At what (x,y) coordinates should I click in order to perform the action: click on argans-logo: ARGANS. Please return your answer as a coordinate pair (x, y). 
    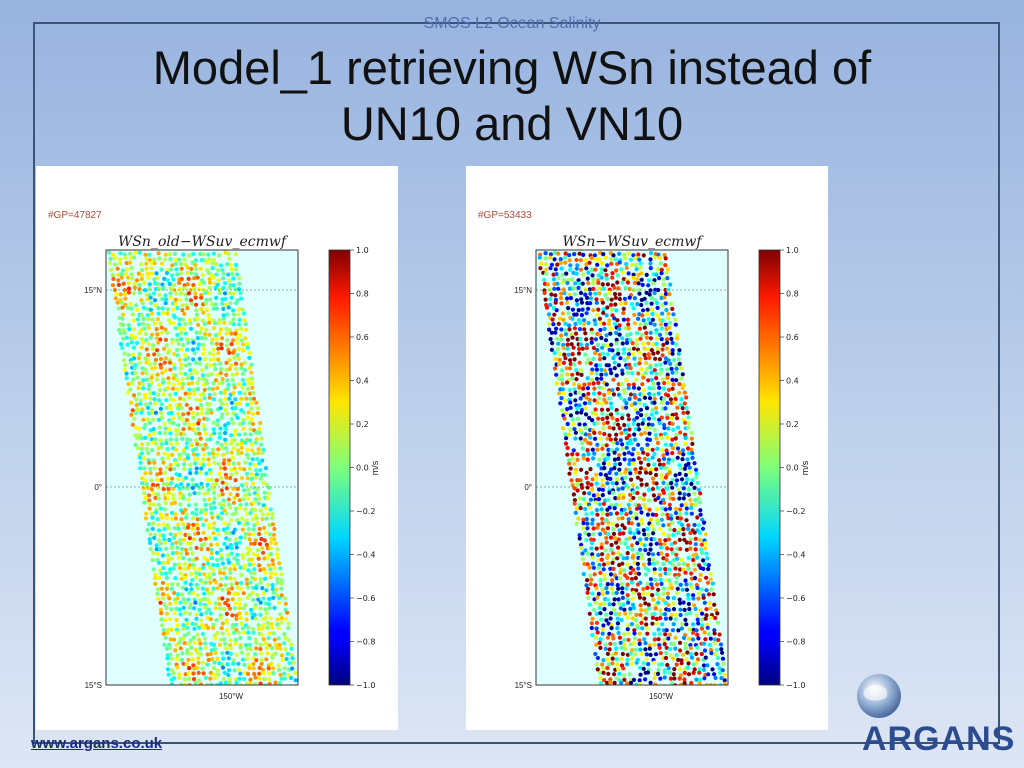
    Looking at the image, I should click on (933, 717).